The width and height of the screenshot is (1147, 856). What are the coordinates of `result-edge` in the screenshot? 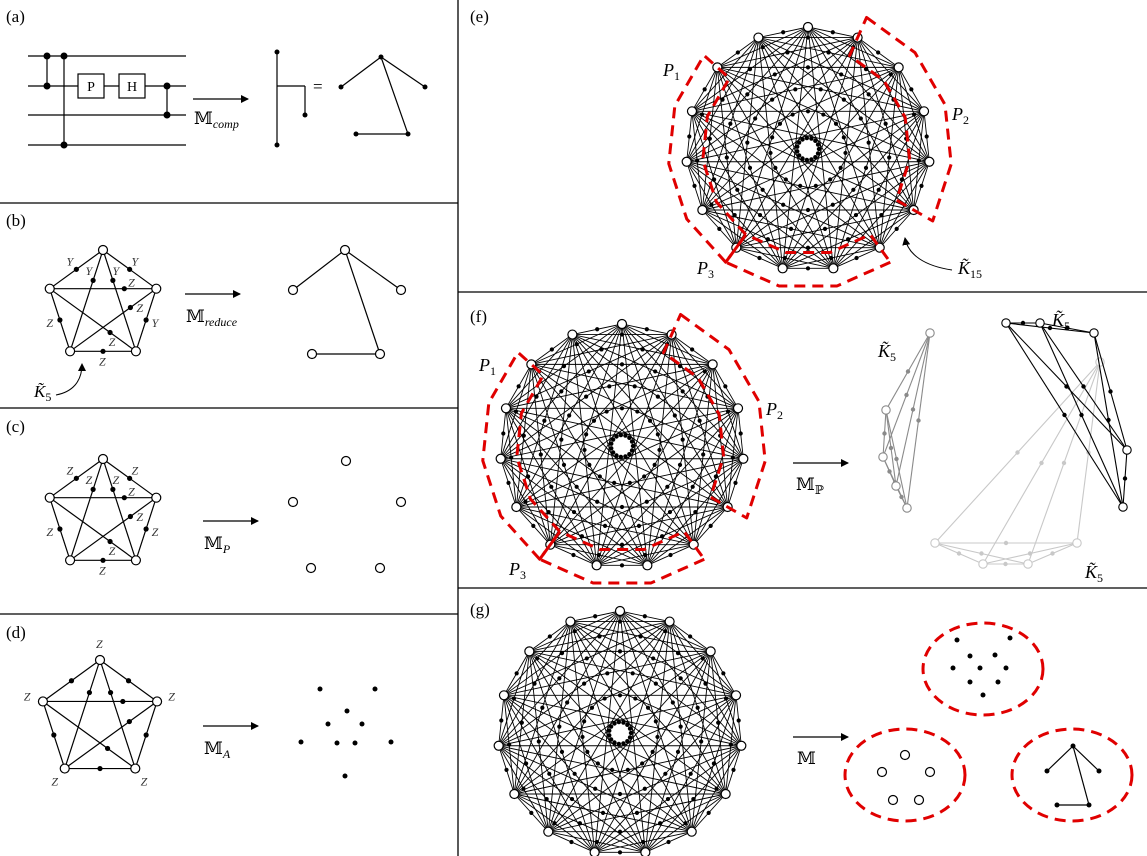 It's located at (1086, 758).